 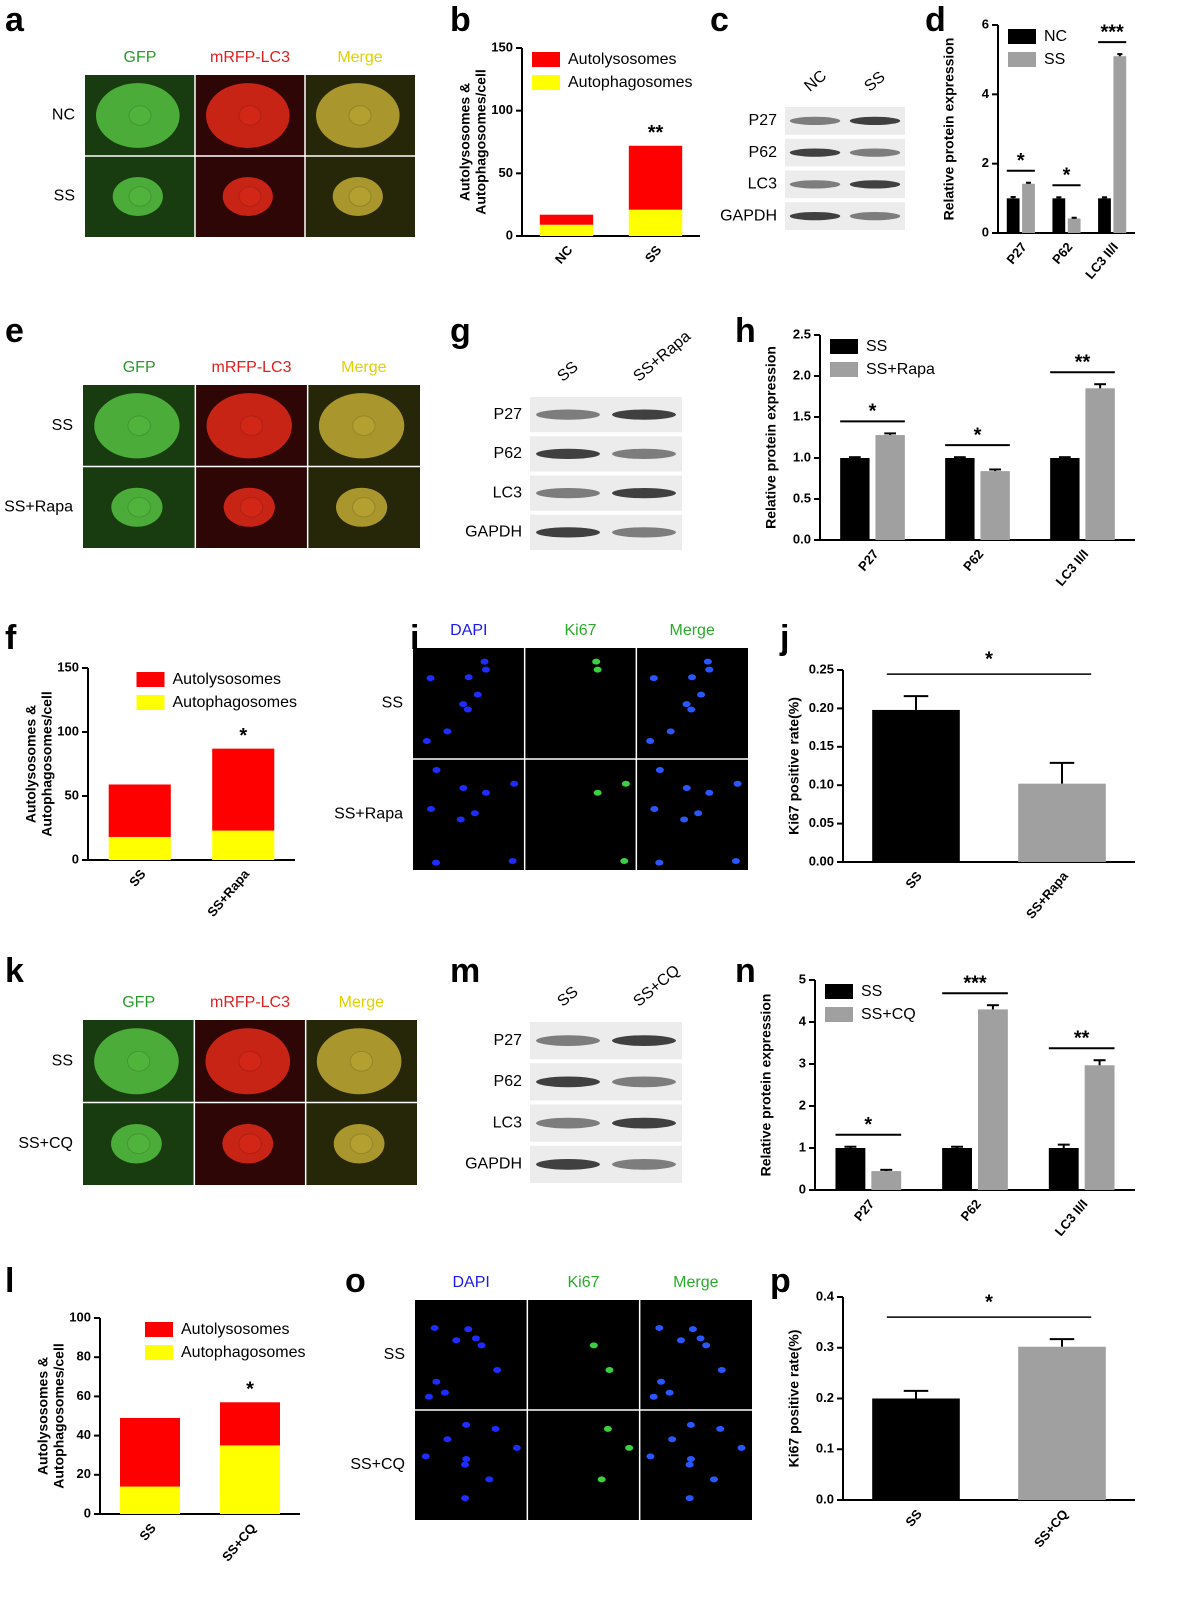 I want to click on y-tick-label: 0, so click(x=802, y=1188).